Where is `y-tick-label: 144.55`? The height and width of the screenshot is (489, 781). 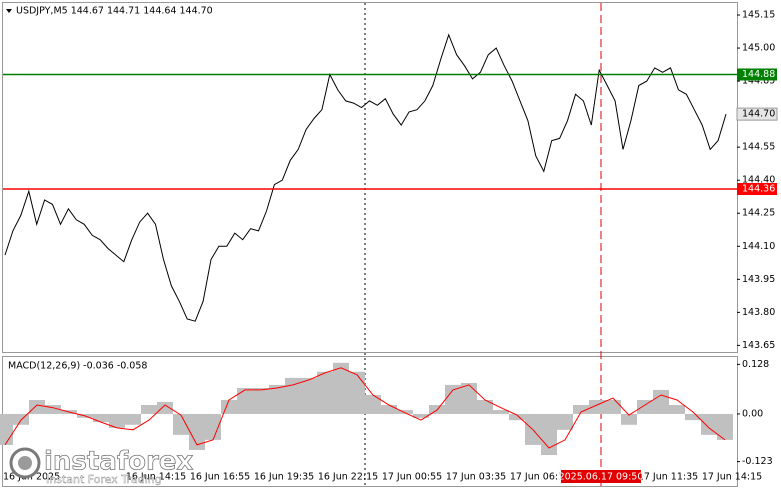 y-tick-label: 144.55 is located at coordinates (758, 147).